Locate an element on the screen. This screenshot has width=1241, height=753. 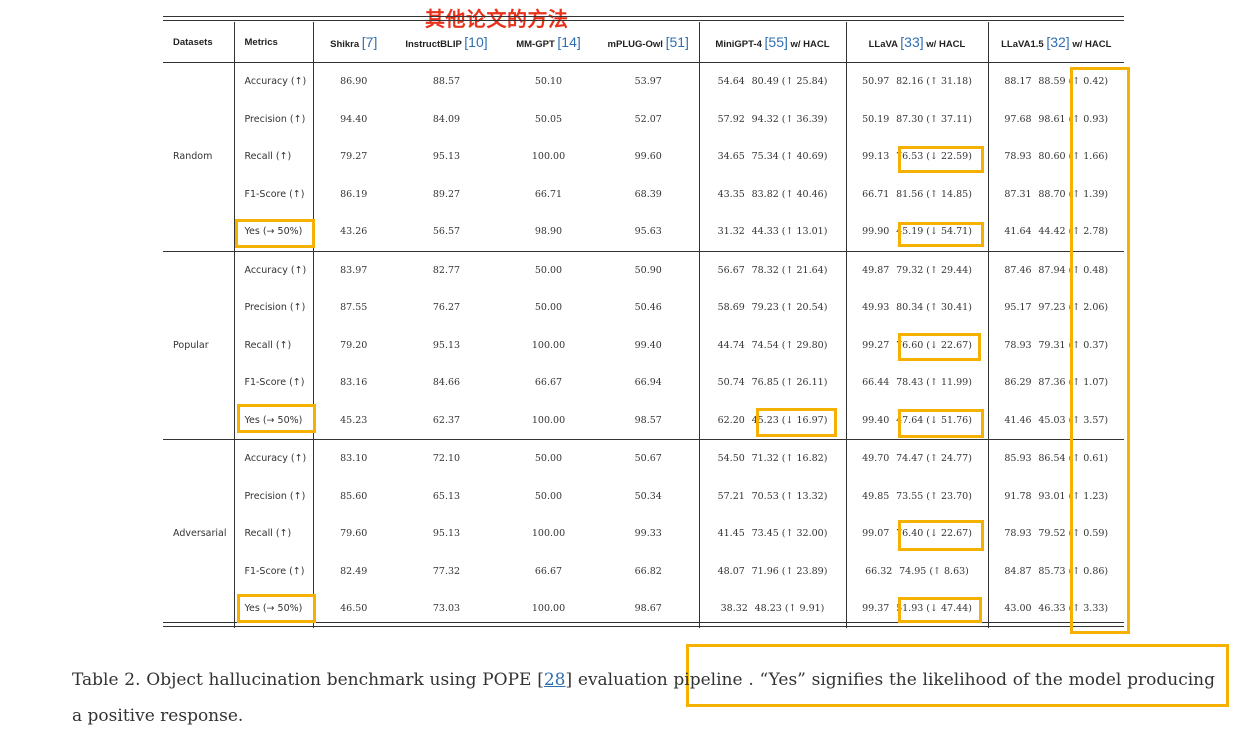
hacl-value: 70.53 (↑ 13.32) is located at coordinates (789, 496).